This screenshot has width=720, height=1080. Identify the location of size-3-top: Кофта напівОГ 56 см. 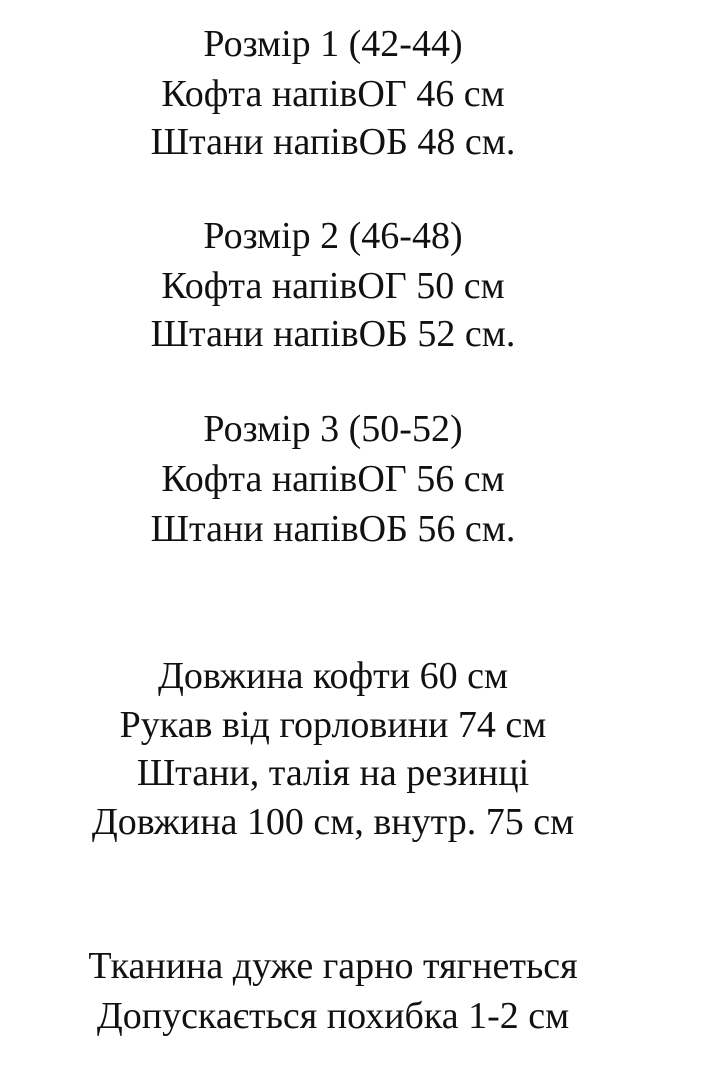
(333, 479).